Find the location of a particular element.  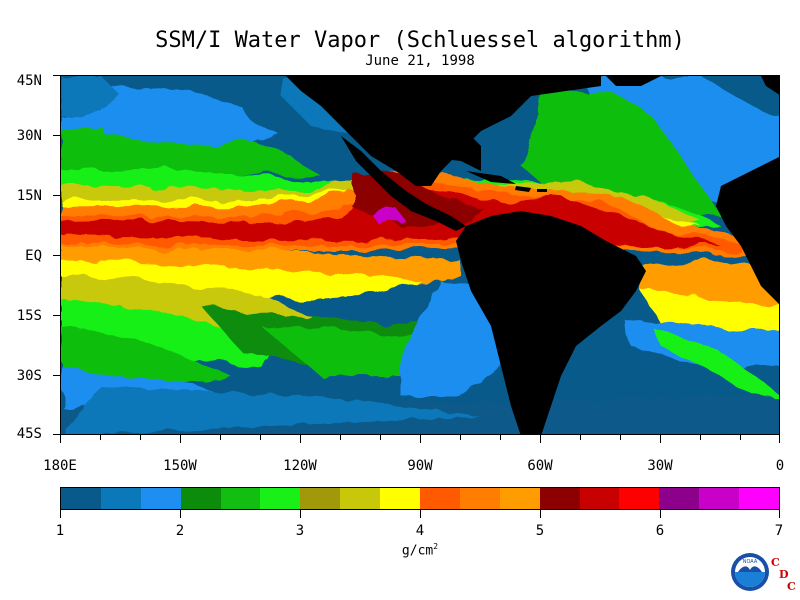

lat-label-30n: 30N is located at coordinates (29, 136).